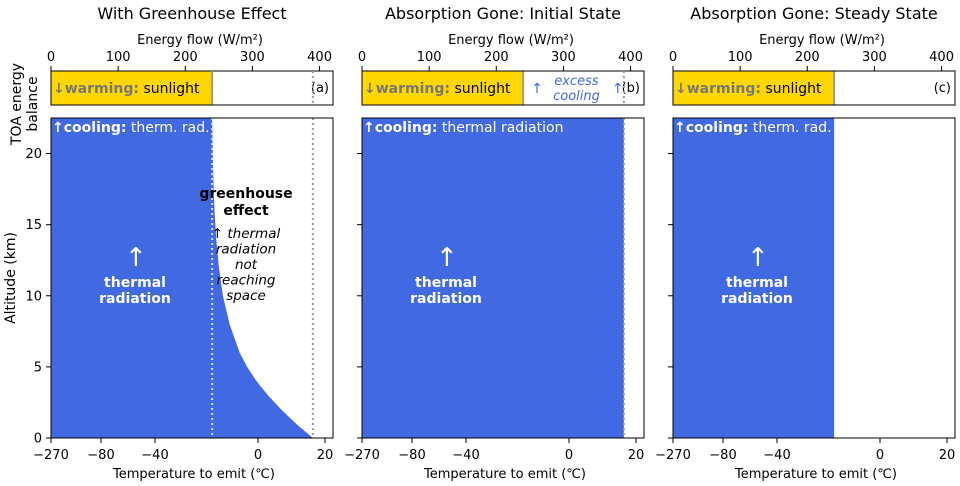  I want to click on altitude-tick-label: 15, so click(33, 225).